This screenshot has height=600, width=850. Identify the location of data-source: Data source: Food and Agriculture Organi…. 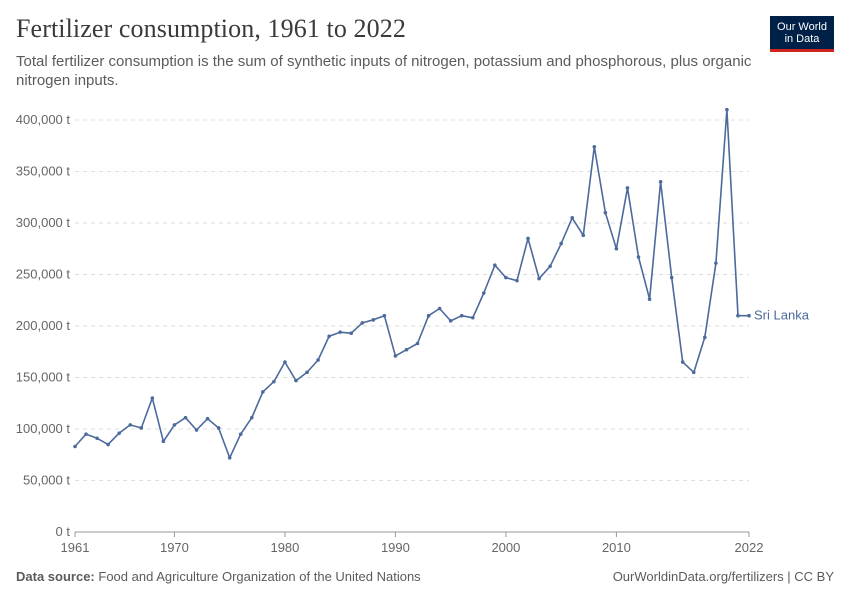
(218, 576).